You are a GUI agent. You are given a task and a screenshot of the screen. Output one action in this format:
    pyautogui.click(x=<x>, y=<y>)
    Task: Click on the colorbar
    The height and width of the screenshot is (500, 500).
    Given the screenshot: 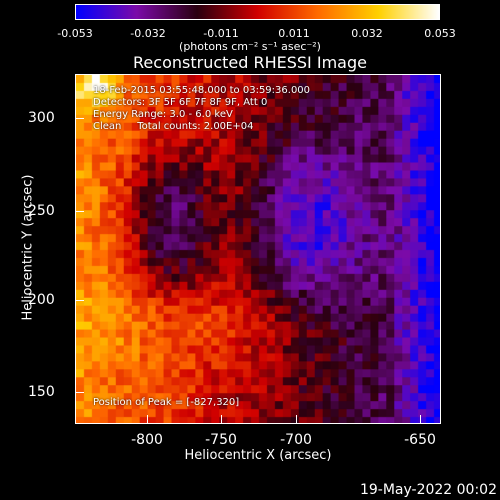 What is the action you would take?
    pyautogui.click(x=257, y=12)
    